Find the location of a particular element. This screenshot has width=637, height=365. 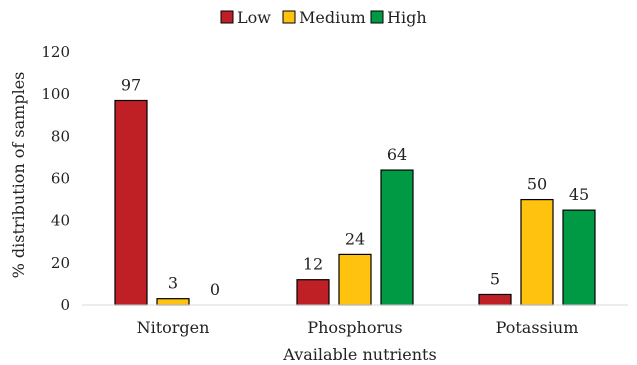

legend-swatch-medium is located at coordinates (289, 17).